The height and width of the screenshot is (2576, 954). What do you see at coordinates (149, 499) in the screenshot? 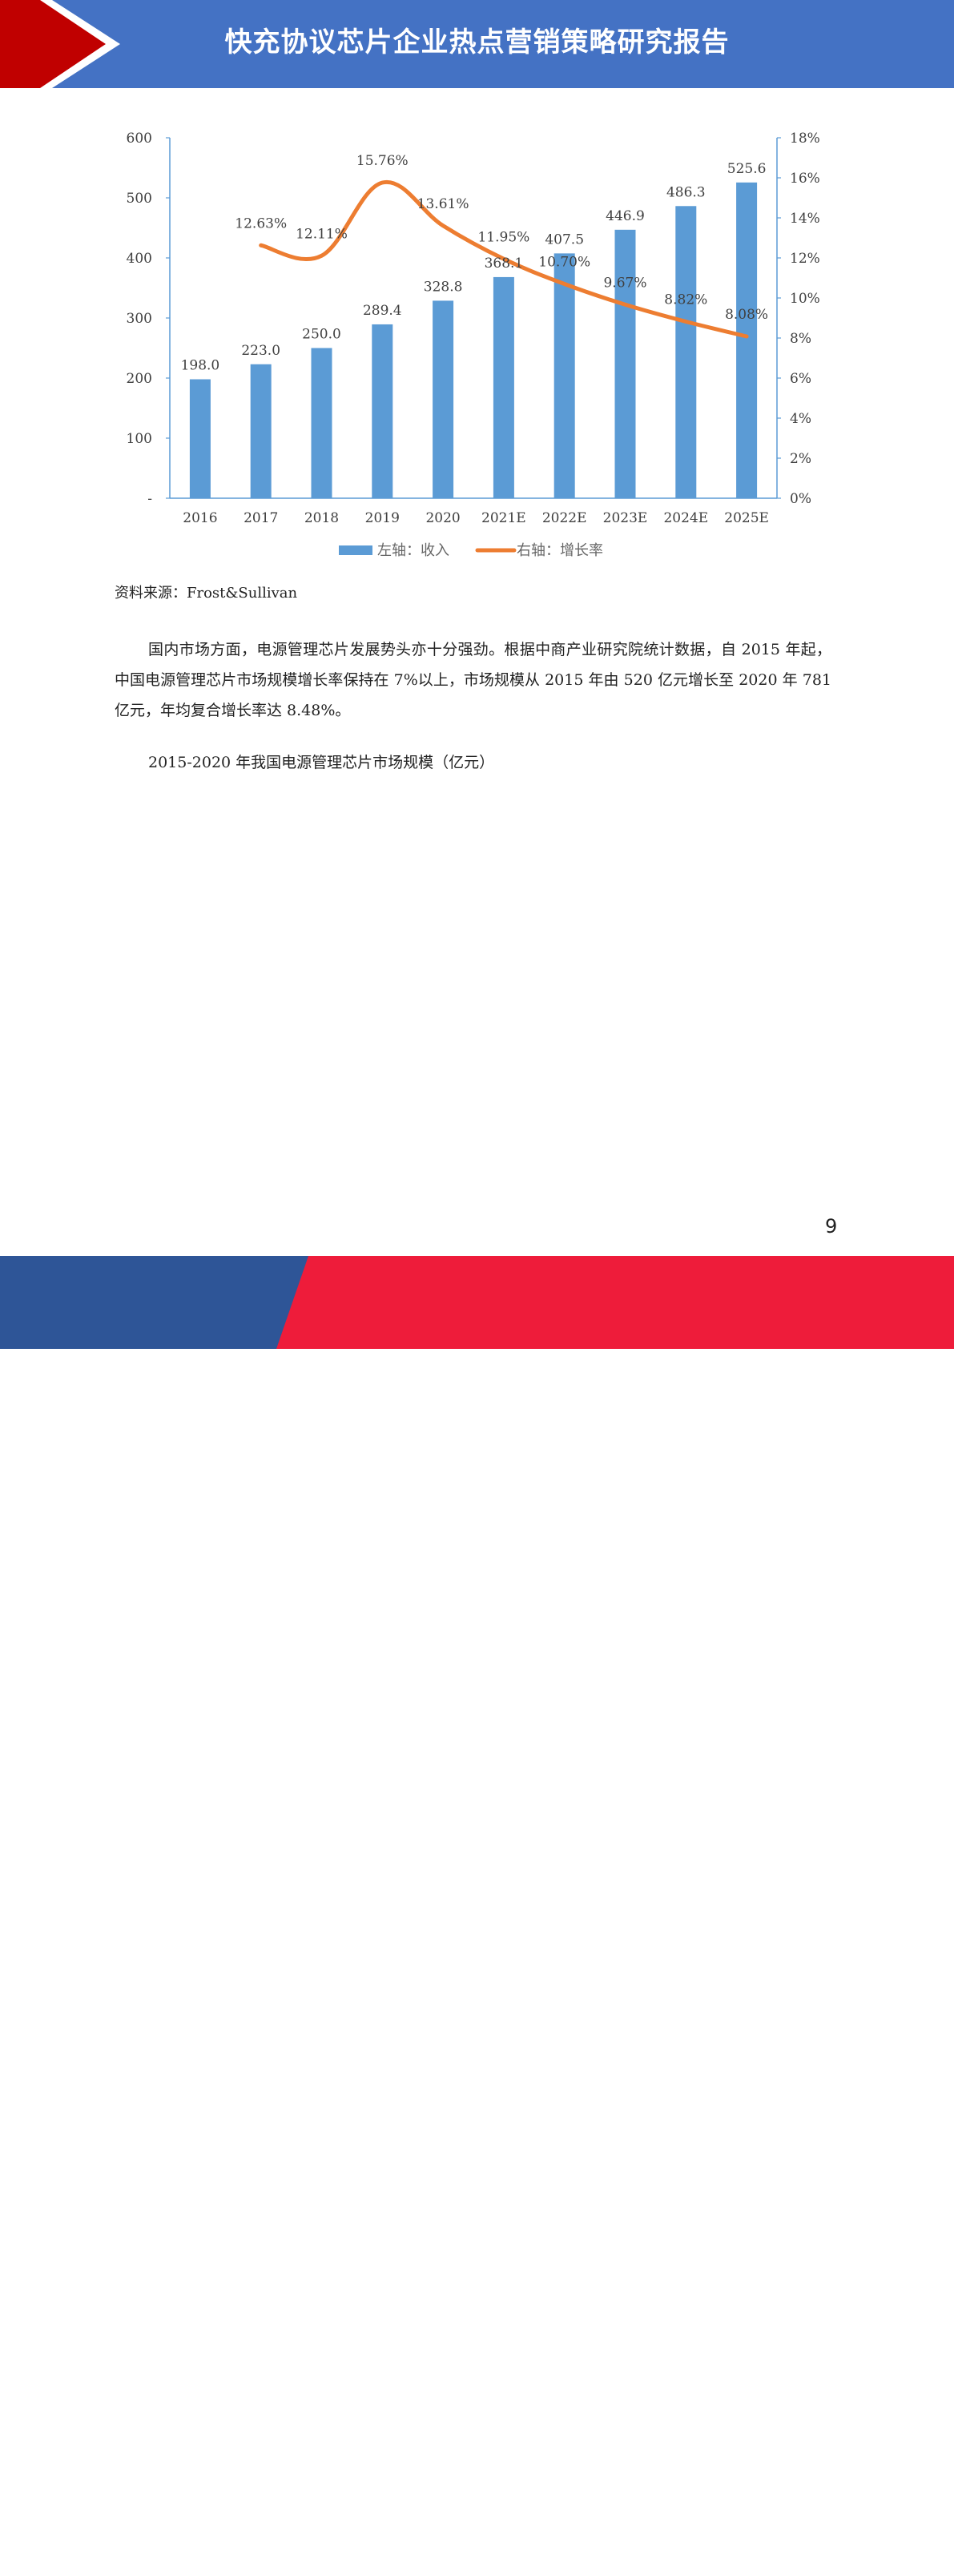
I see `y-left-tick-label: -` at bounding box center [149, 499].